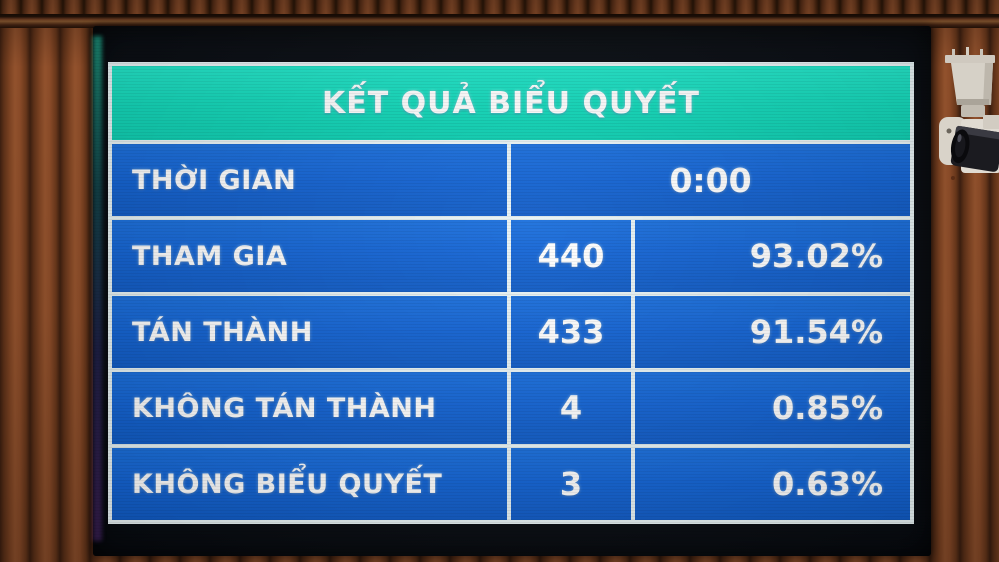  I want to click on row-participate-percent: 93.02%, so click(772, 256).